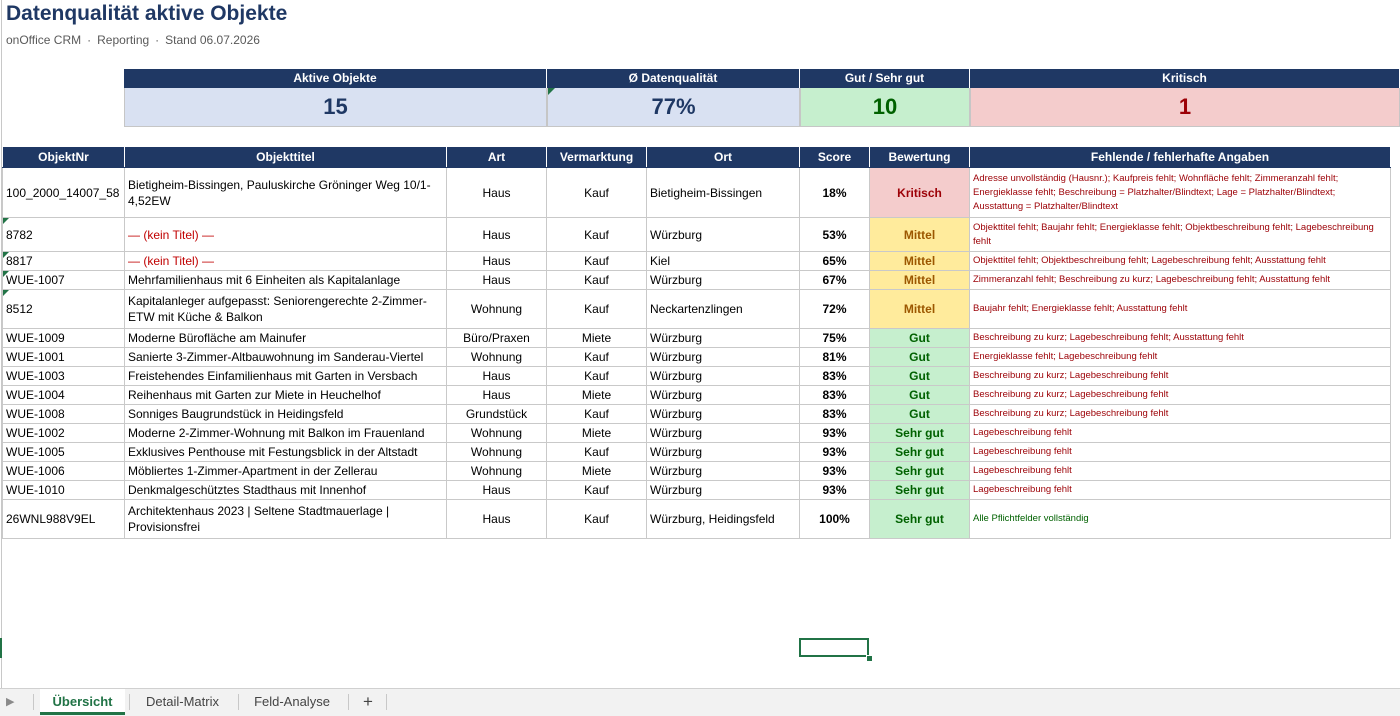  Describe the element at coordinates (63, 490) in the screenshot. I see `cell-objektnr: WUE-1010` at that location.